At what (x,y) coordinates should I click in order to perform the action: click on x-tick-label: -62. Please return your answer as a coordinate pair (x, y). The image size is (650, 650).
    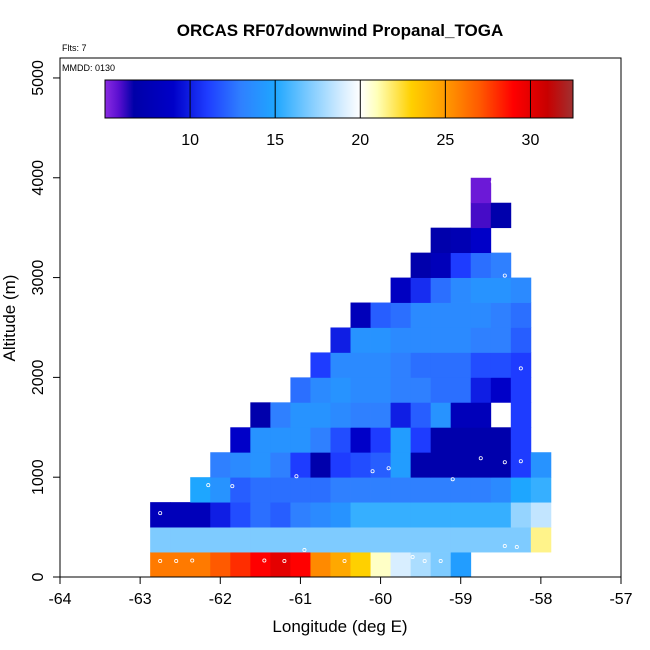
    Looking at the image, I should click on (220, 599).